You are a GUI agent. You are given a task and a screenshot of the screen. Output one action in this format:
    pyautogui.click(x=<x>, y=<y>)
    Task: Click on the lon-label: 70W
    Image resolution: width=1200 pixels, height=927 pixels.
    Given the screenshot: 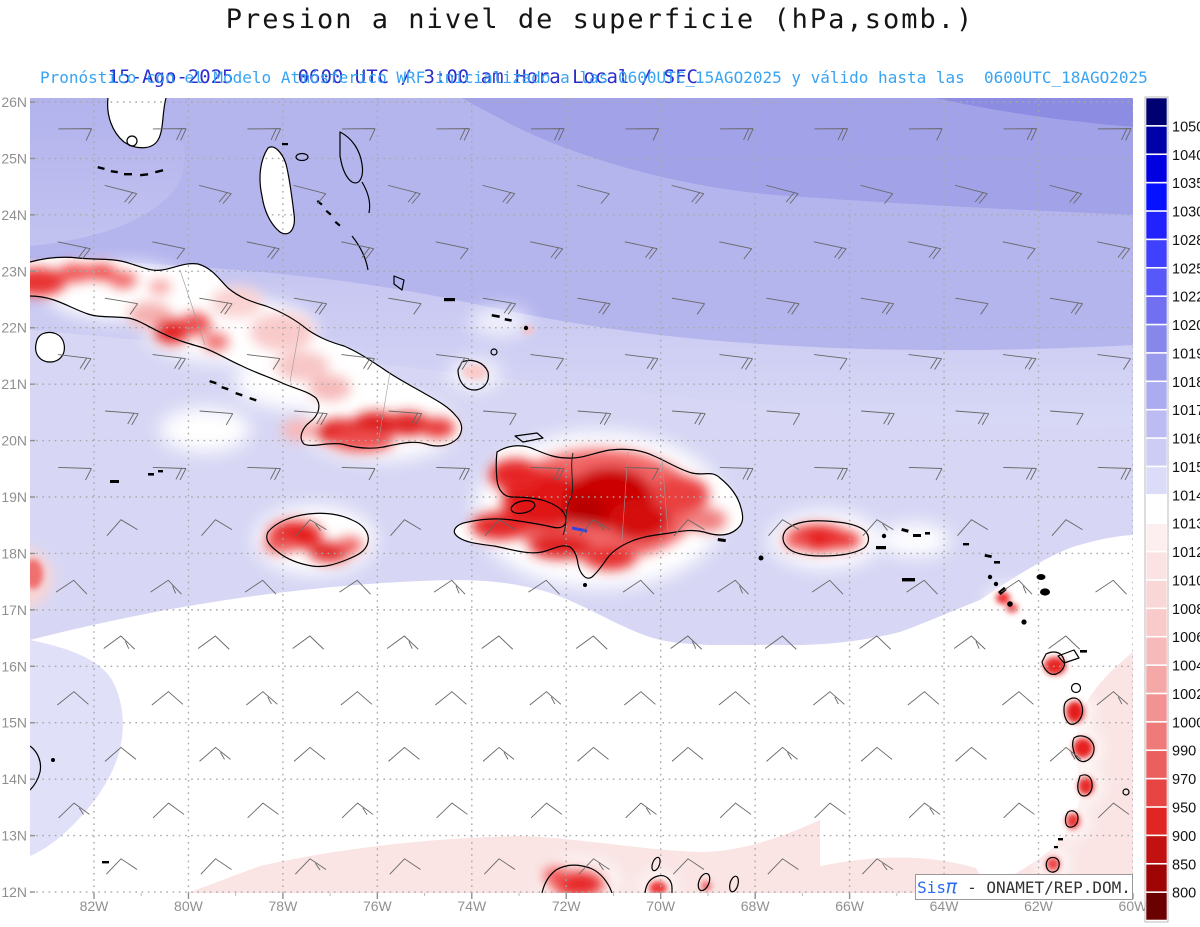 What is the action you would take?
    pyautogui.click(x=661, y=906)
    